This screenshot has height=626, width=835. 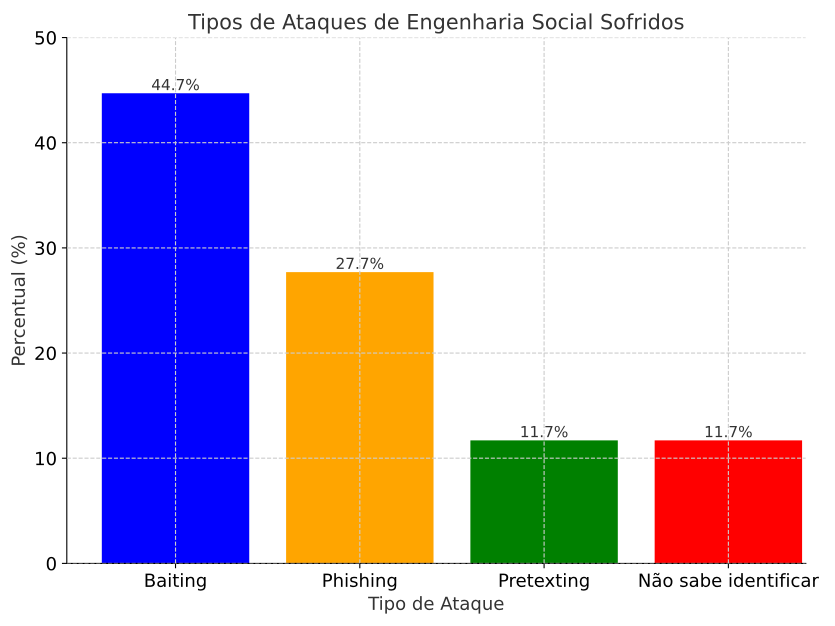 What do you see at coordinates (176, 582) in the screenshot?
I see `x-tick-label: Baiting` at bounding box center [176, 582].